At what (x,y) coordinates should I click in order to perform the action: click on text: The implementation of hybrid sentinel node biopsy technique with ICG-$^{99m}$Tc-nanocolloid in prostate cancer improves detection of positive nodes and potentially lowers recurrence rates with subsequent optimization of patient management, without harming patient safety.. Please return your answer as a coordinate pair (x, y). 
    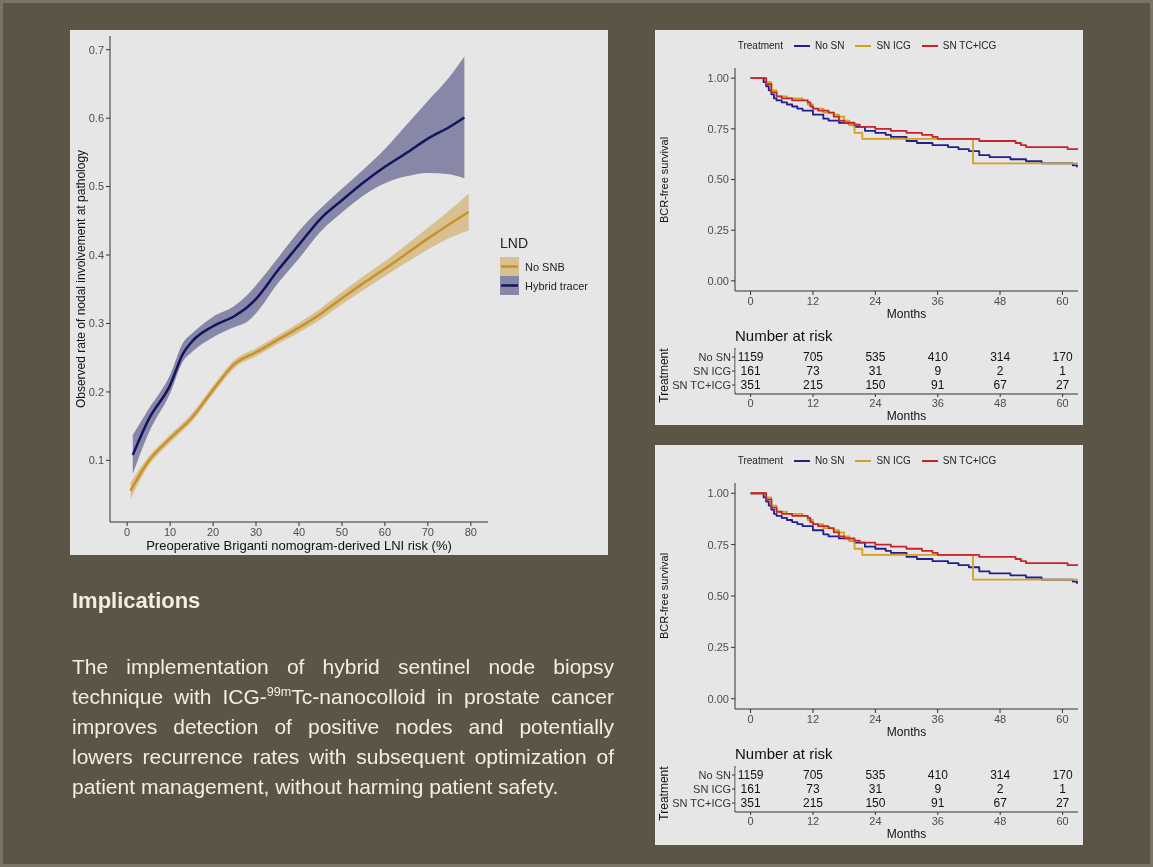
    Looking at the image, I should click on (343, 727).